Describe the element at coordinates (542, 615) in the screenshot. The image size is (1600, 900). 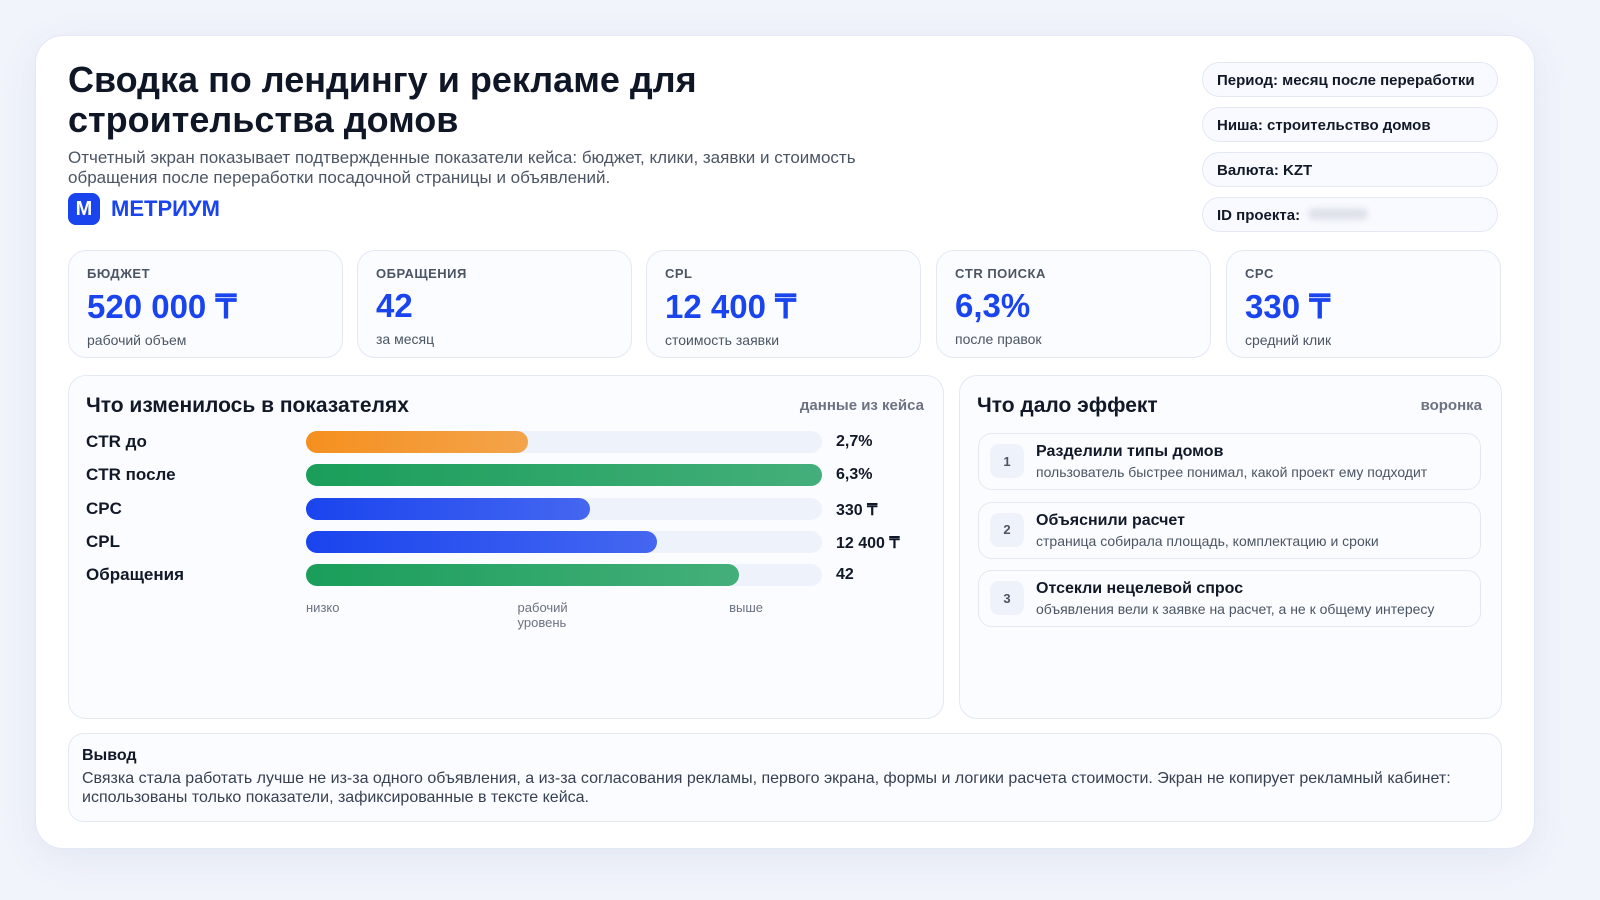
I see `x-tick-label: рабочий уровень` at that location.